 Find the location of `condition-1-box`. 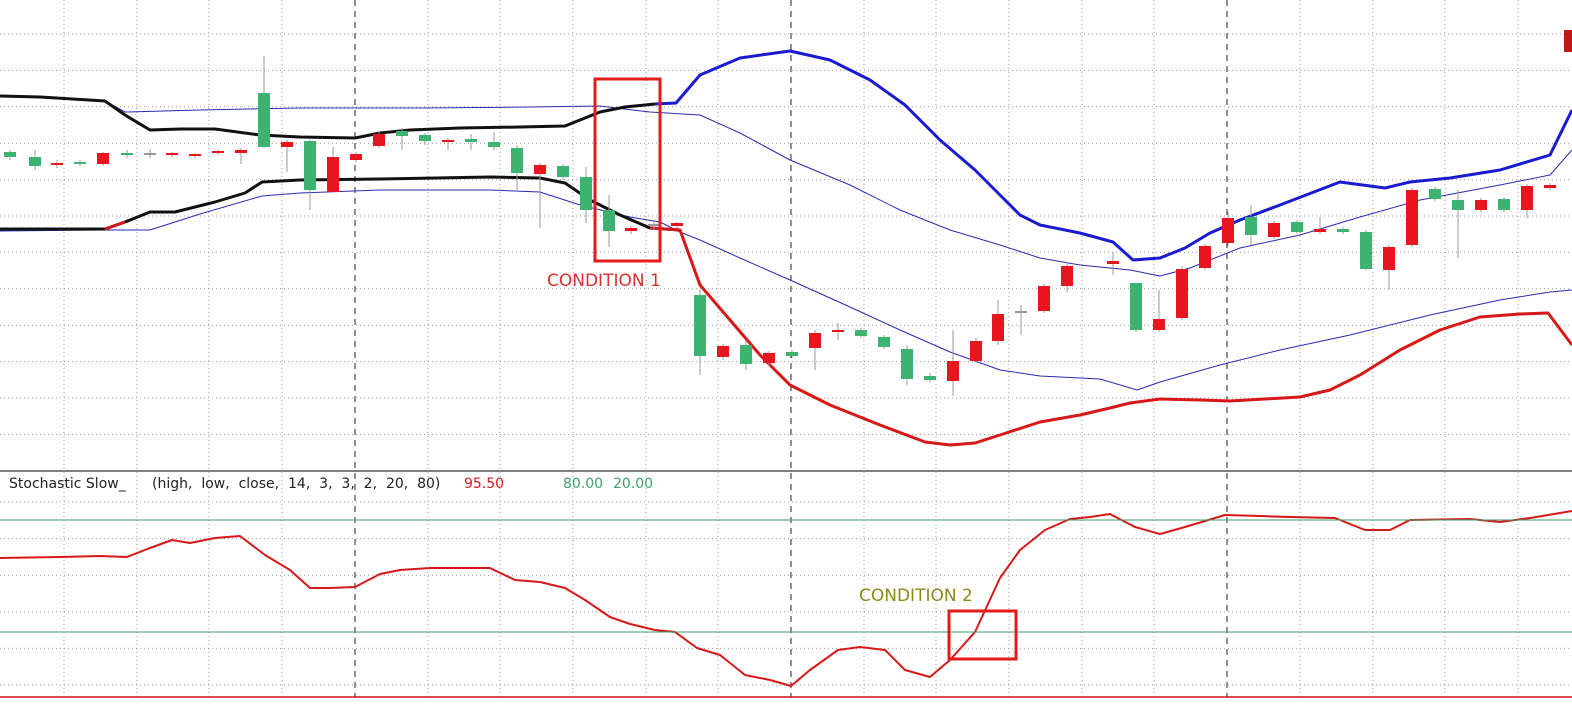

condition-1-box is located at coordinates (627, 170).